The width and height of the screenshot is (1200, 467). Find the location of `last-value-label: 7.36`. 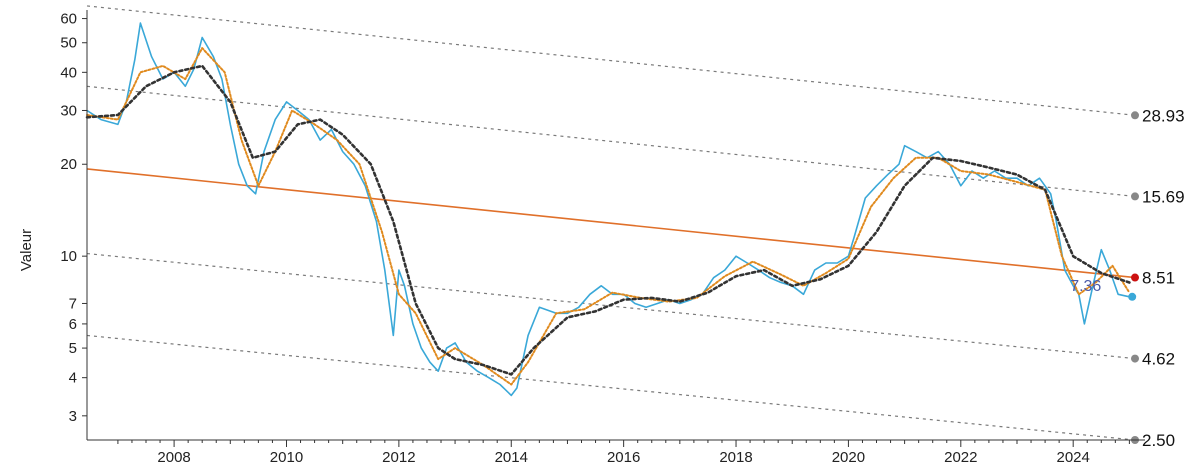

last-value-label: 7.36 is located at coordinates (1085, 286).